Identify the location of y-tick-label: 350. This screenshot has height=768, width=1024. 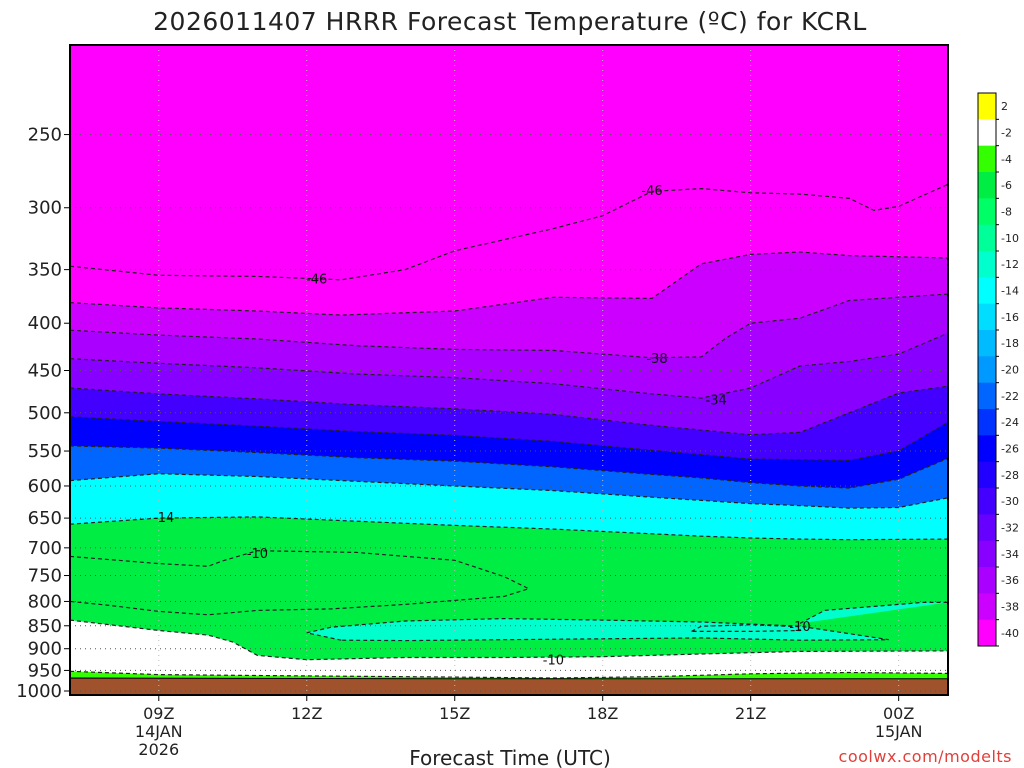
(45, 270).